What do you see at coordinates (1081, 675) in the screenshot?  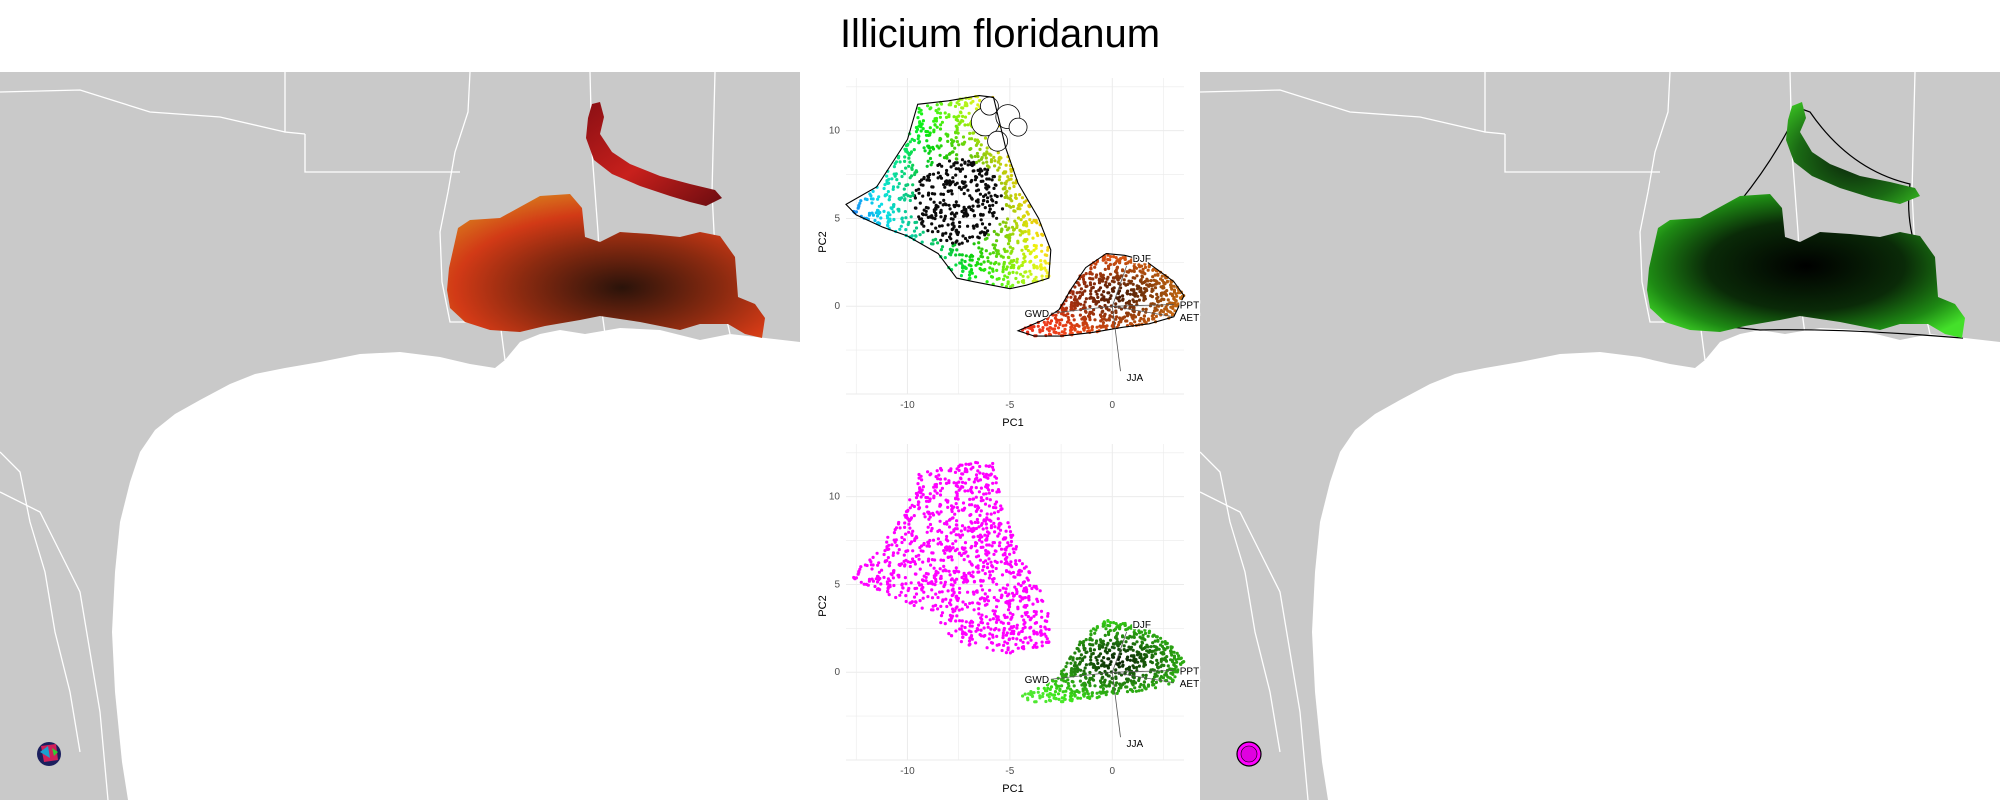 I see `loading-vector` at bounding box center [1081, 675].